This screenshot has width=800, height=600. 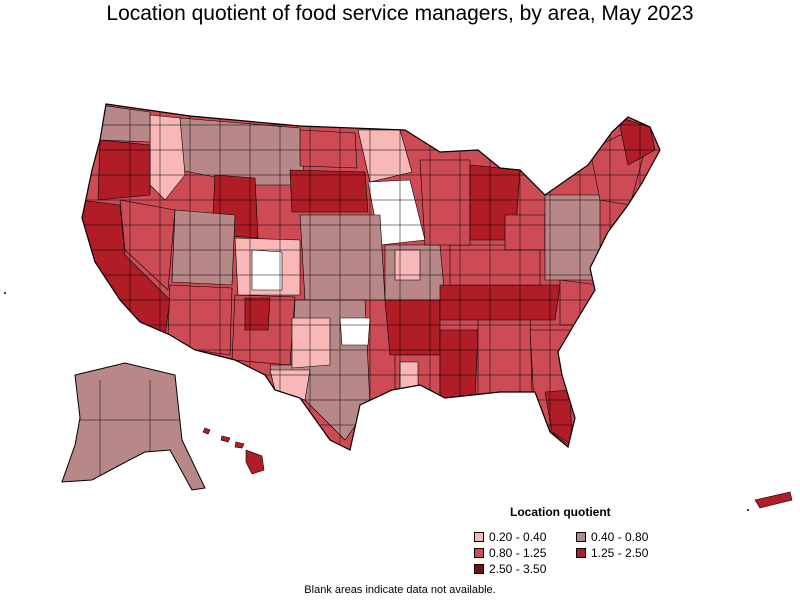 What do you see at coordinates (147, 245) in the screenshot?
I see `region-nevada` at bounding box center [147, 245].